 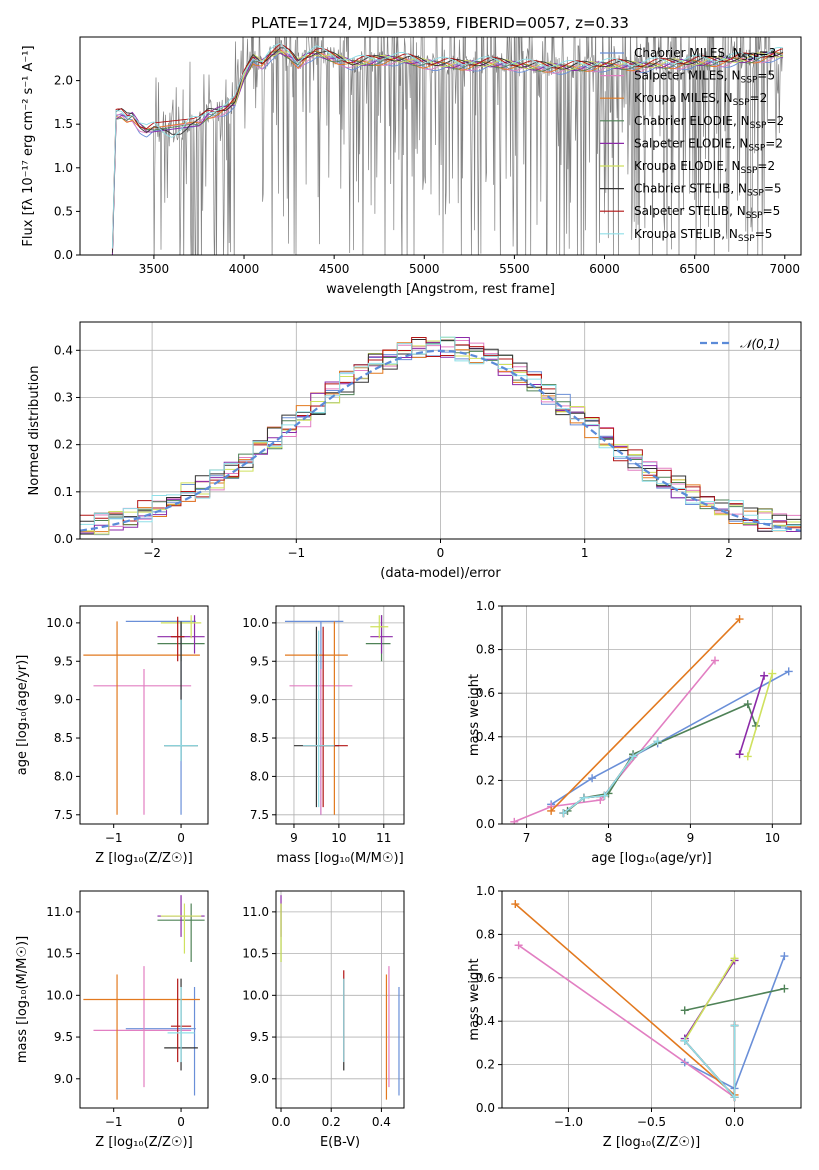 What do you see at coordinates (259, 776) in the screenshot?
I see `y-tick-label: 8.0` at bounding box center [259, 776].